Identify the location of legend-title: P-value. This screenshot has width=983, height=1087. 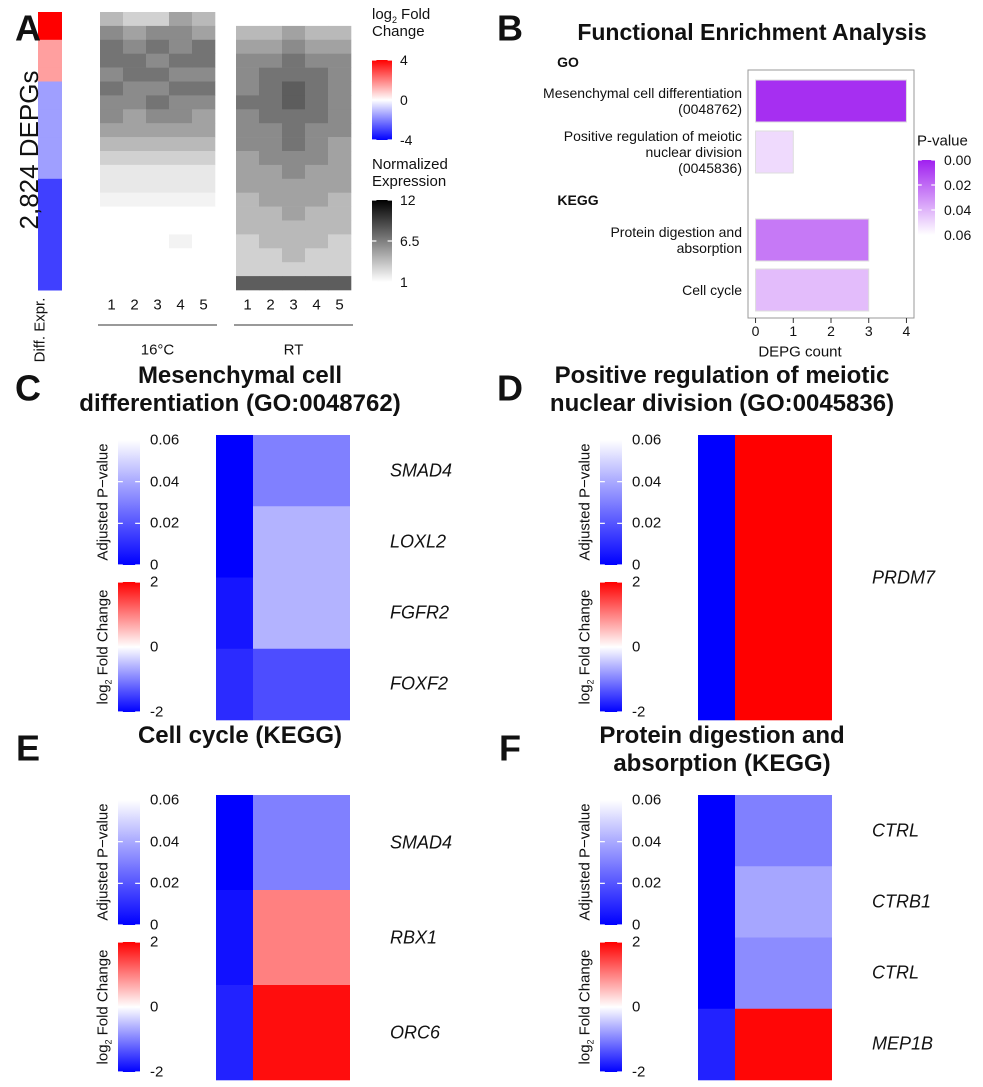
(942, 141).